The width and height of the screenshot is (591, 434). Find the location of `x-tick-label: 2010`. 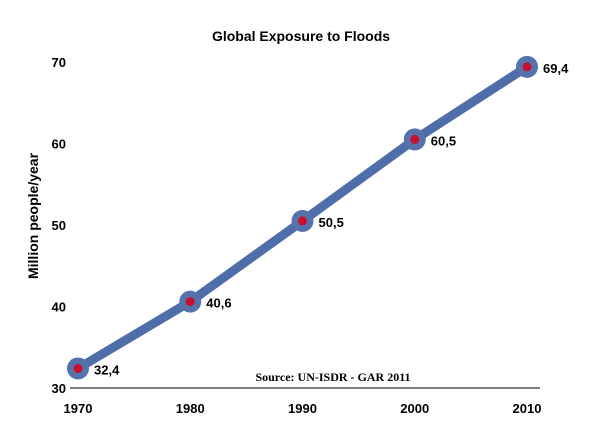

x-tick-label: 2010 is located at coordinates (527, 408).